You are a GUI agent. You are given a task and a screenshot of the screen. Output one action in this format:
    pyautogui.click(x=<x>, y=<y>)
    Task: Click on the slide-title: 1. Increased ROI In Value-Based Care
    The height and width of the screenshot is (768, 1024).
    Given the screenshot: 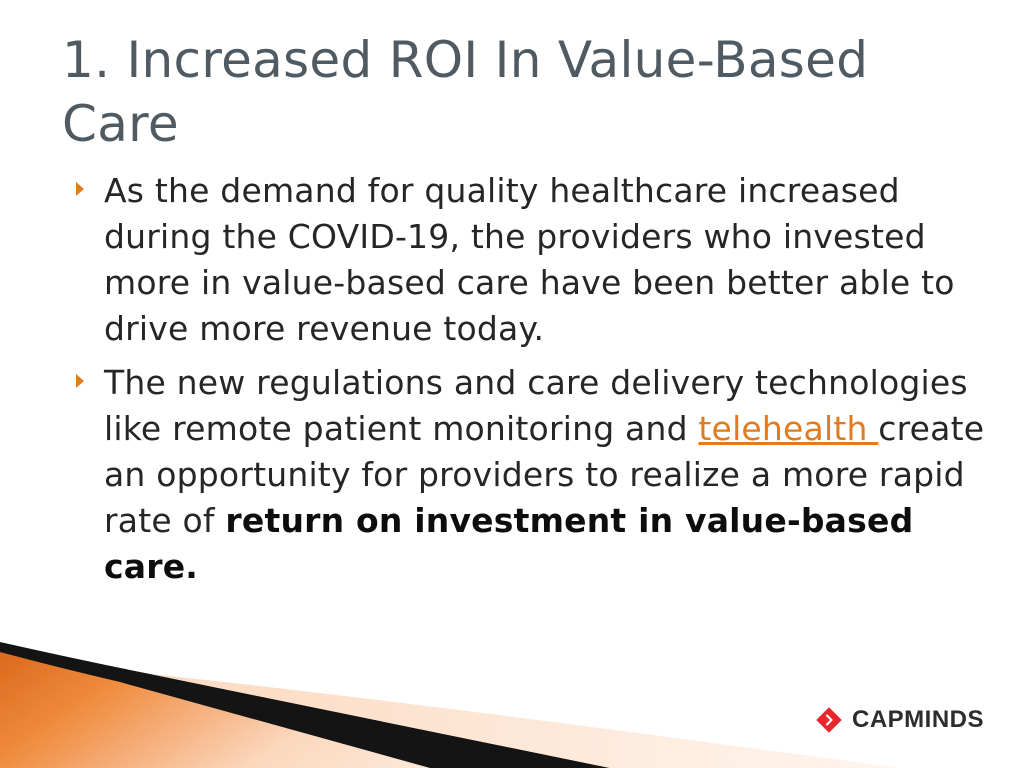 What is the action you would take?
    pyautogui.click(x=465, y=92)
    